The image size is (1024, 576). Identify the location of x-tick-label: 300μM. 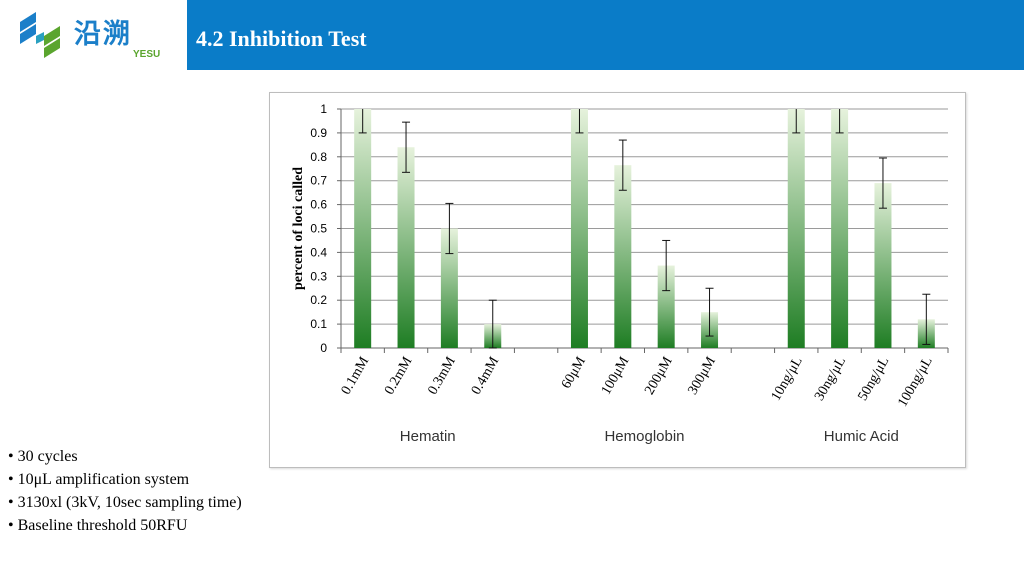
(703, 375).